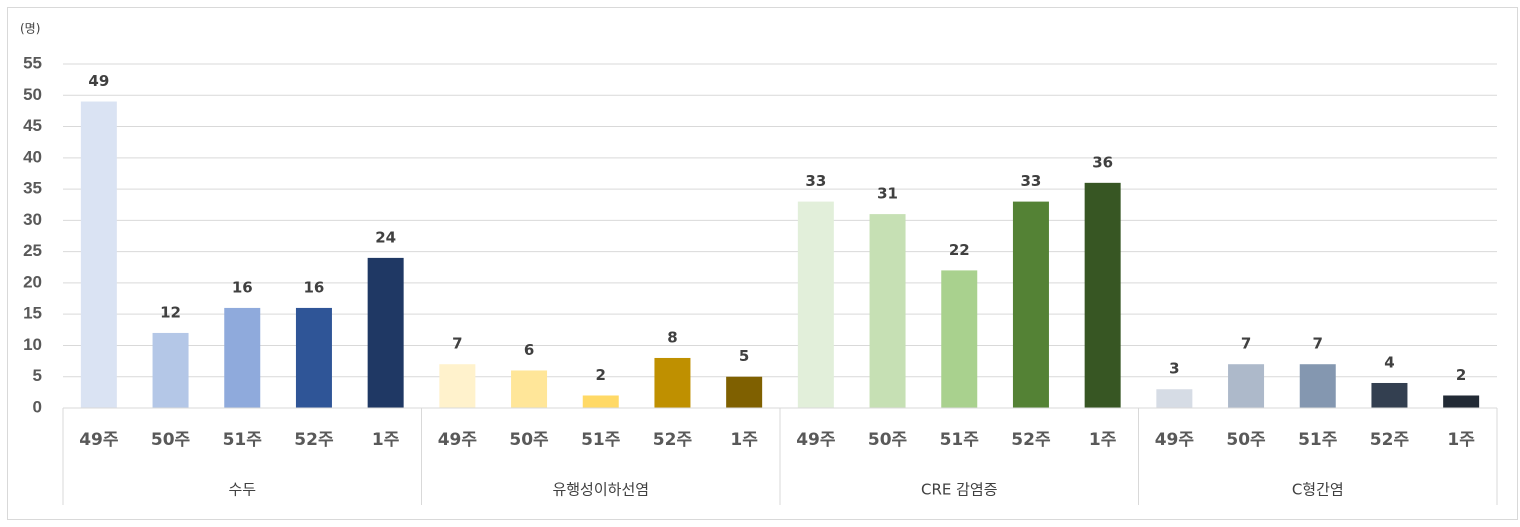 The image size is (1520, 527). I want to click on data-label: 49, so click(98, 81).